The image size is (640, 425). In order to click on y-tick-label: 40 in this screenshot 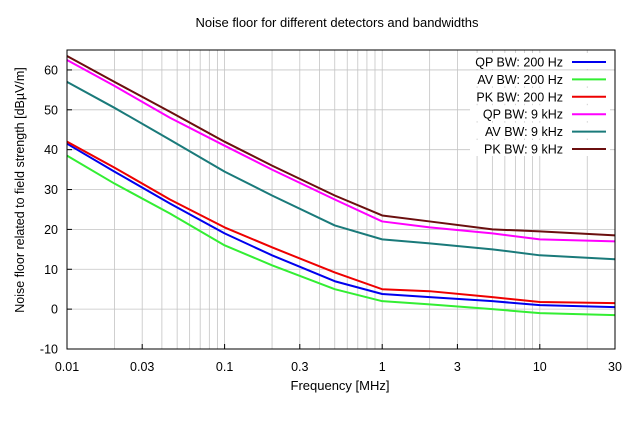, I will do `click(51, 150)`.